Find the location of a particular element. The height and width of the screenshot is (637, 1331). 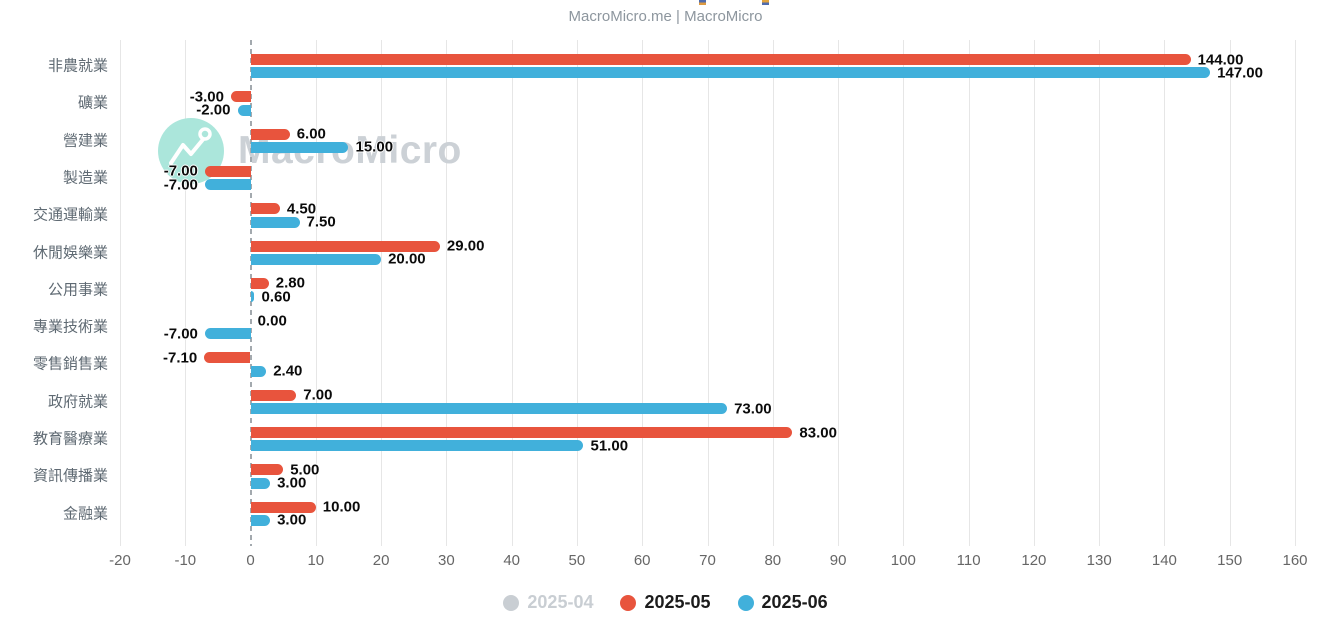

legend-item-2025-06: 2025-06 is located at coordinates (782, 602).